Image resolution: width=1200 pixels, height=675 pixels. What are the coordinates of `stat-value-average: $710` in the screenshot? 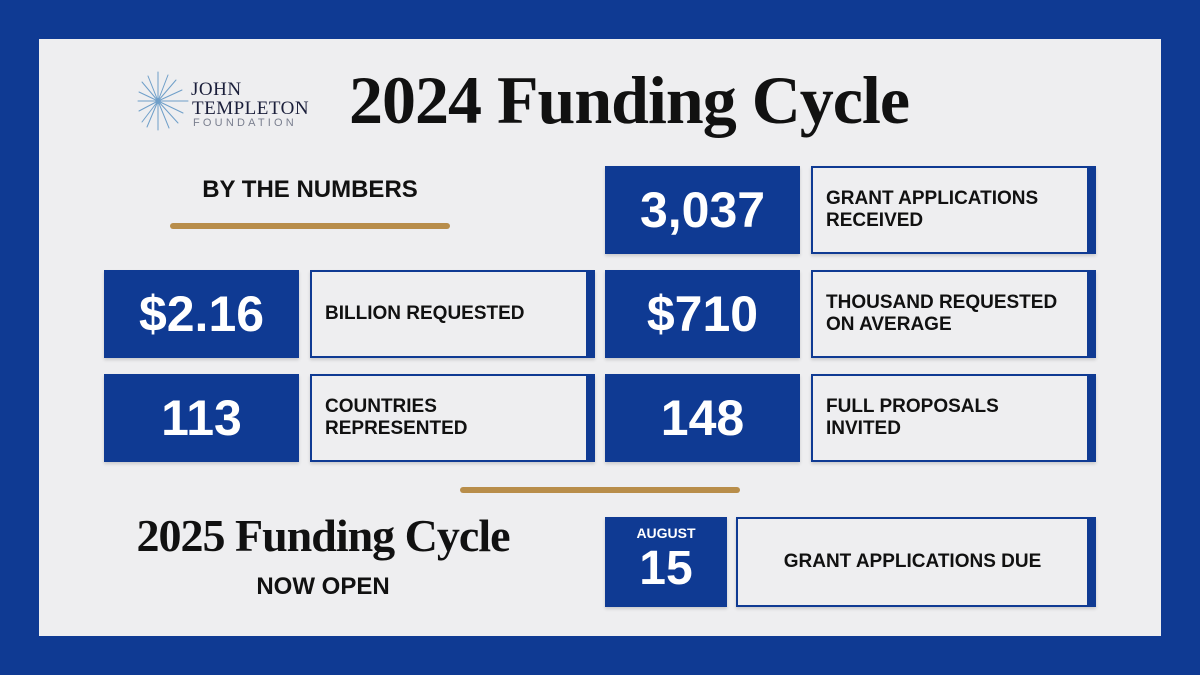 It's located at (702, 314).